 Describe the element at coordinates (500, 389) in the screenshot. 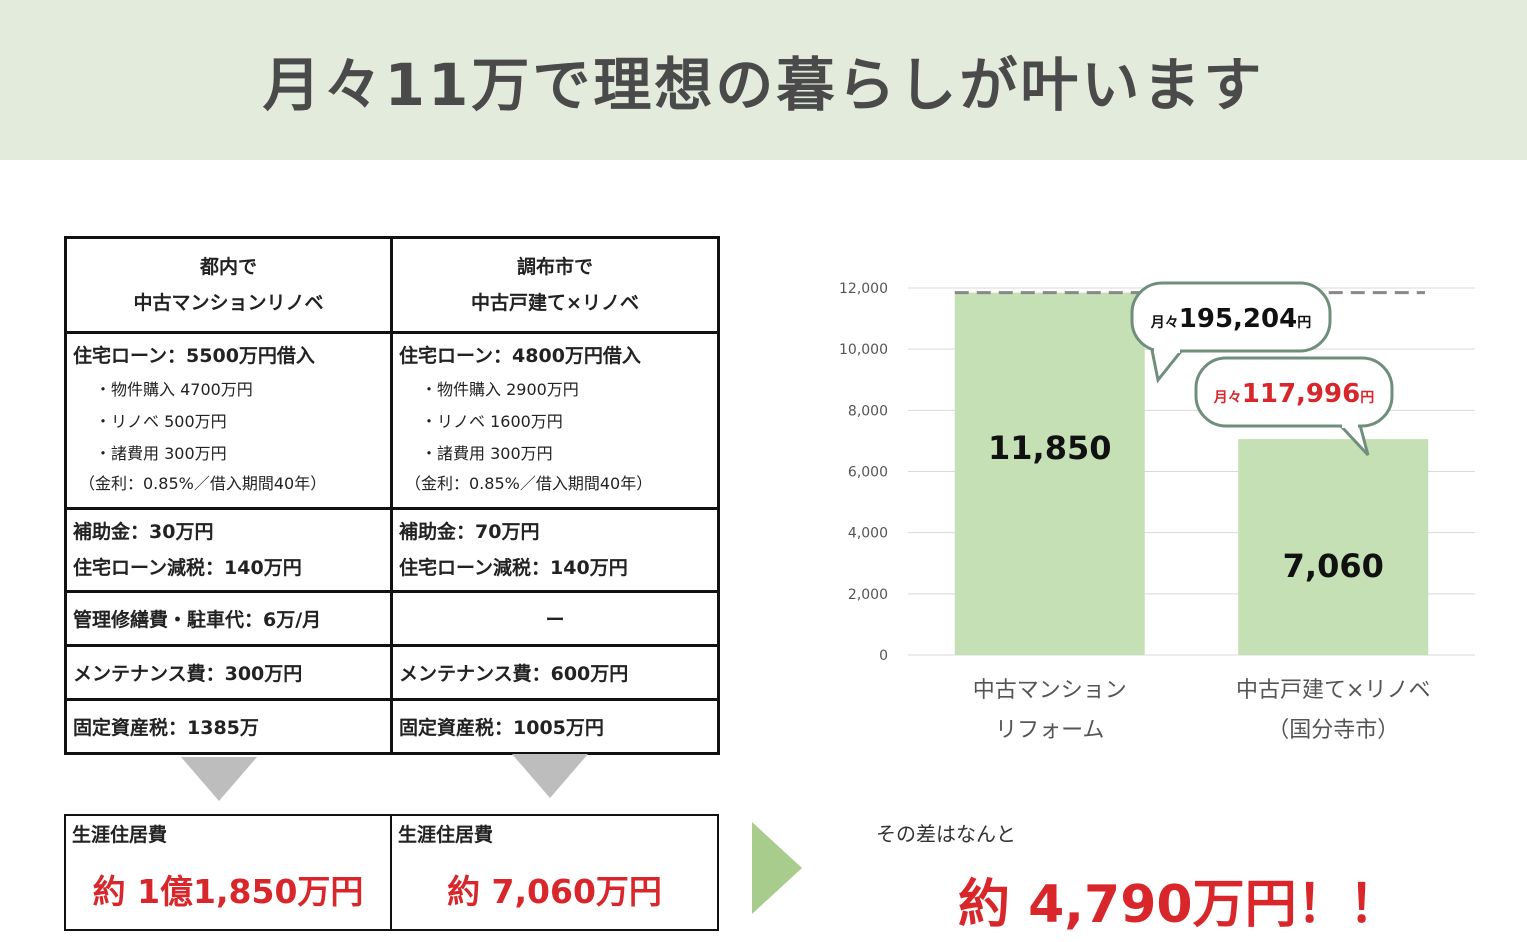

I see `col2-loan-item: ・物件購入 2900万円` at that location.